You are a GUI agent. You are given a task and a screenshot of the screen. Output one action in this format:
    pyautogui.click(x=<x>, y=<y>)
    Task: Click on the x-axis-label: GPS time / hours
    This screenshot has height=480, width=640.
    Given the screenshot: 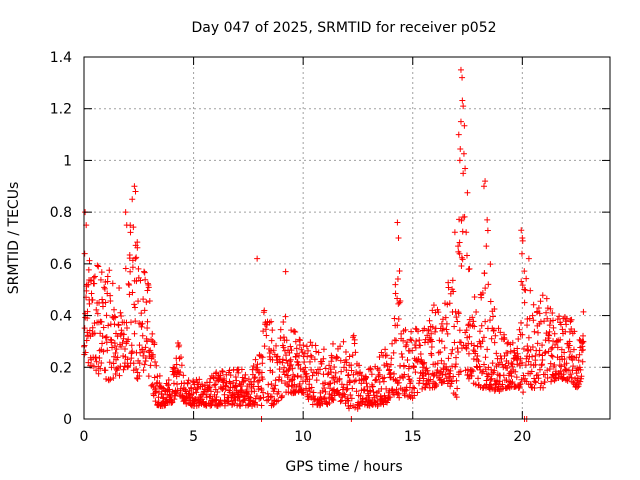 What is the action you would take?
    pyautogui.click(x=343, y=467)
    